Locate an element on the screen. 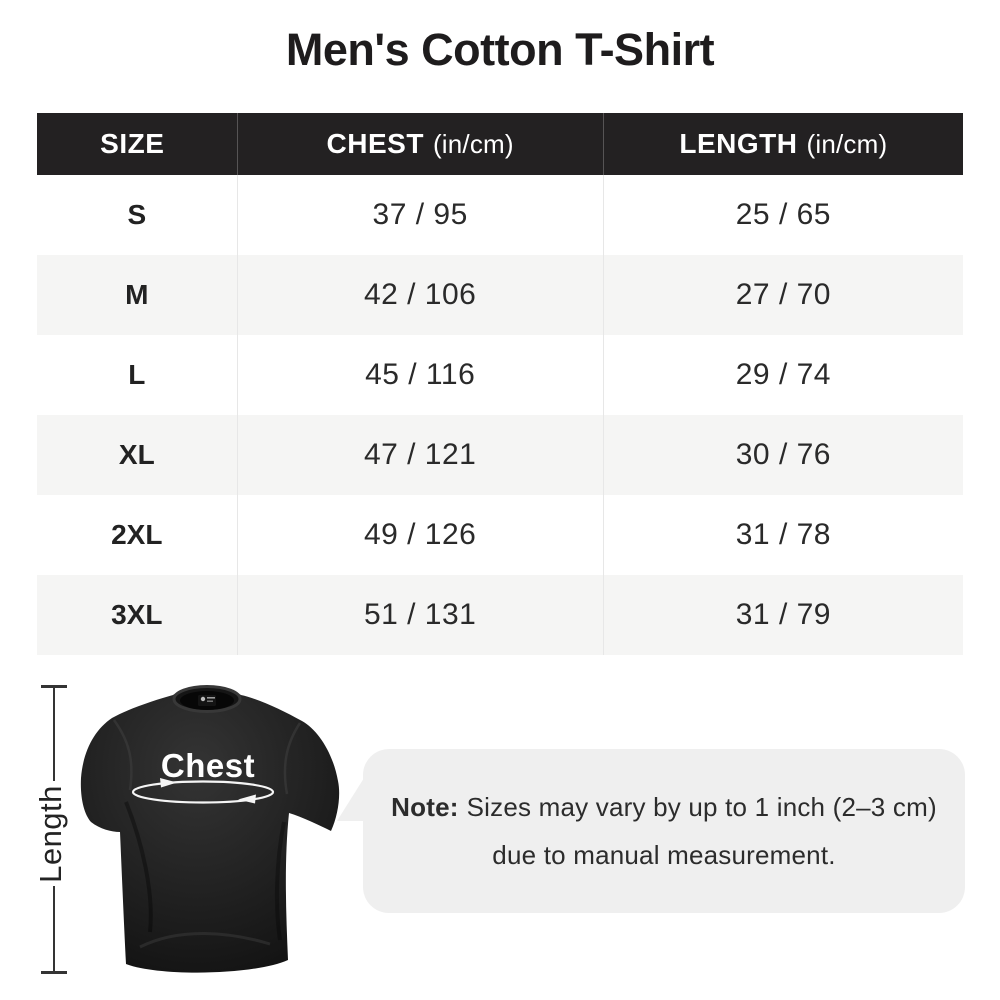 The width and height of the screenshot is (1000, 1000). length-label: Length is located at coordinates (50, 834).